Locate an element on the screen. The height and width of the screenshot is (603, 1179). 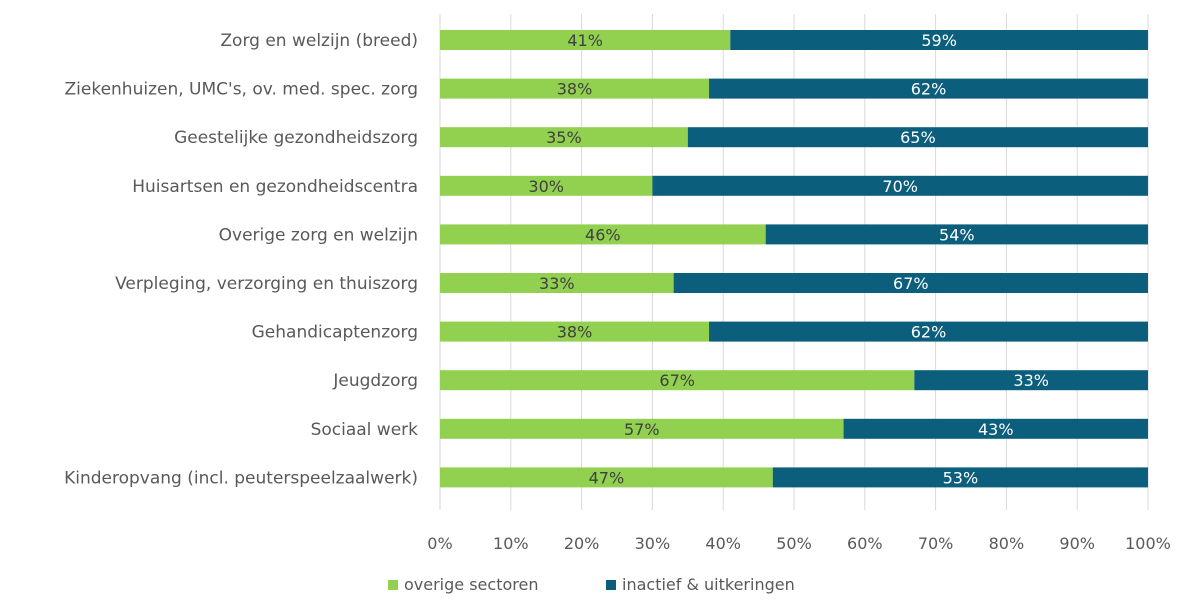
category-label: Huisartsen en gezondheidscentra is located at coordinates (275, 187).